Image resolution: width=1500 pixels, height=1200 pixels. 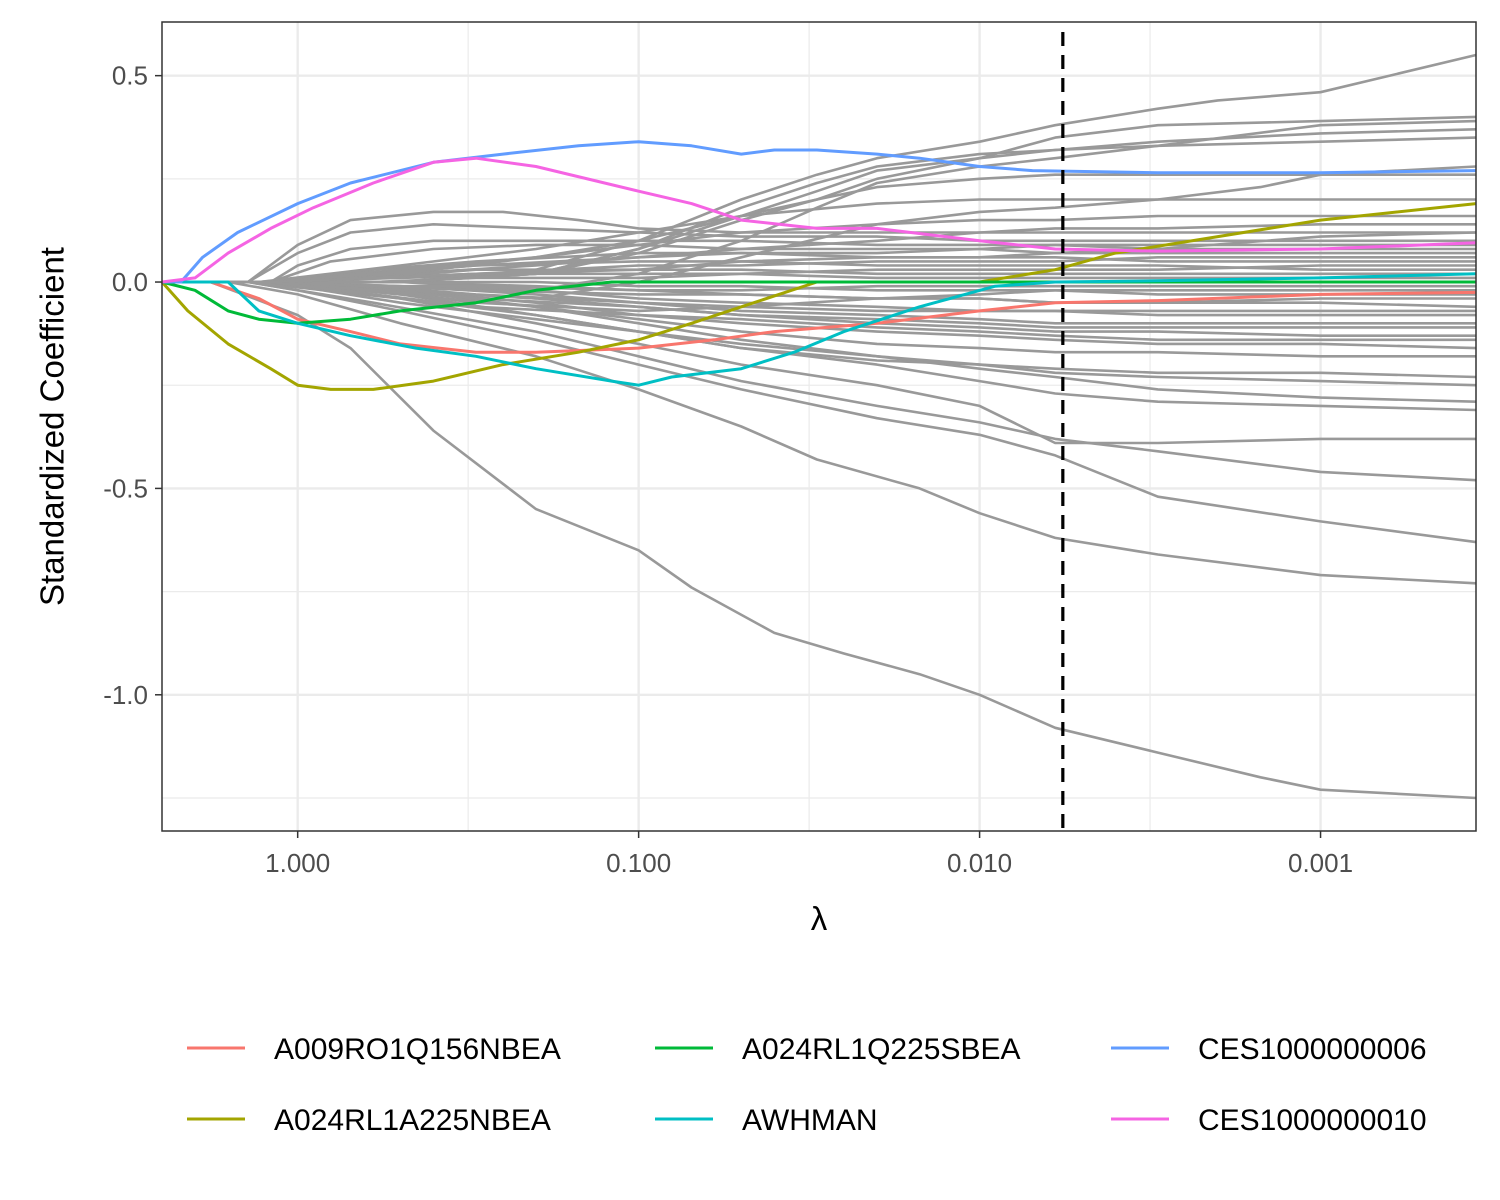 I want to click on legend-label: A009RO1Q156NBEA, so click(x=417, y=1049).